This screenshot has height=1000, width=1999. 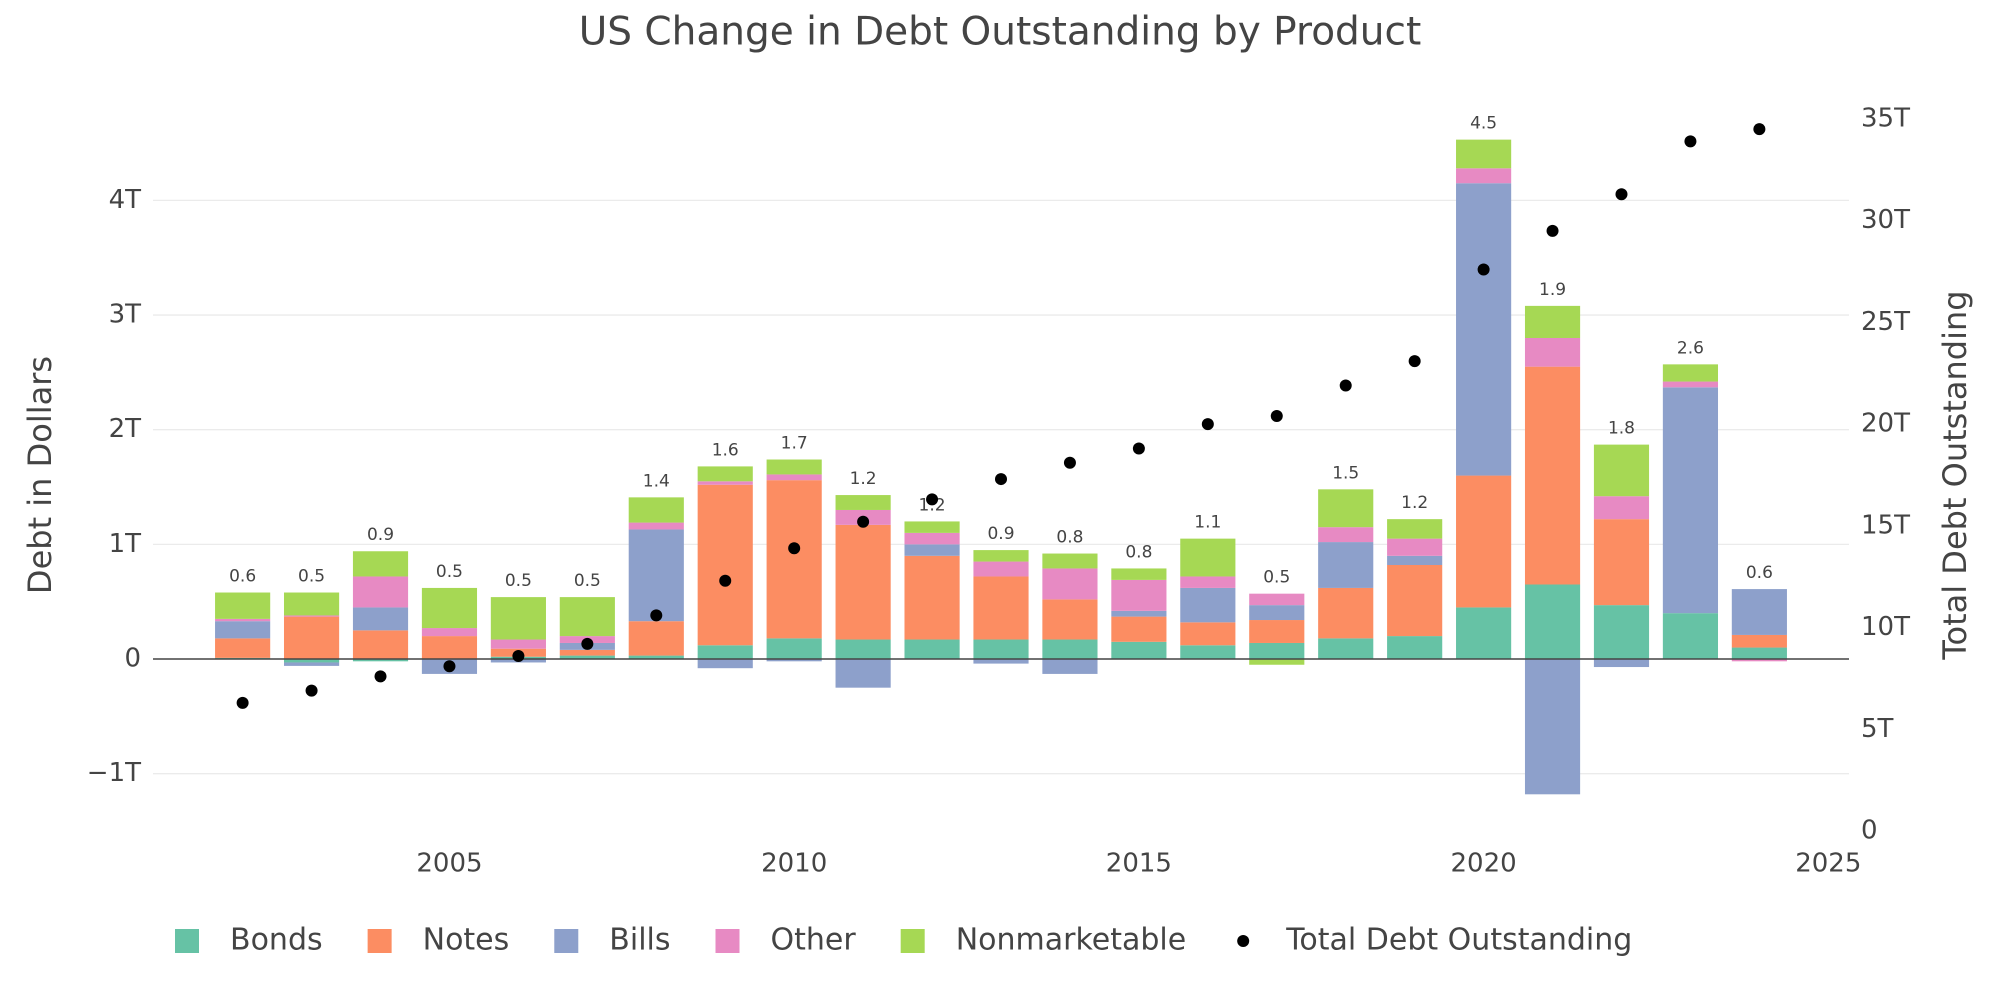 I want to click on x-tick-label: 2005, so click(x=449, y=864).